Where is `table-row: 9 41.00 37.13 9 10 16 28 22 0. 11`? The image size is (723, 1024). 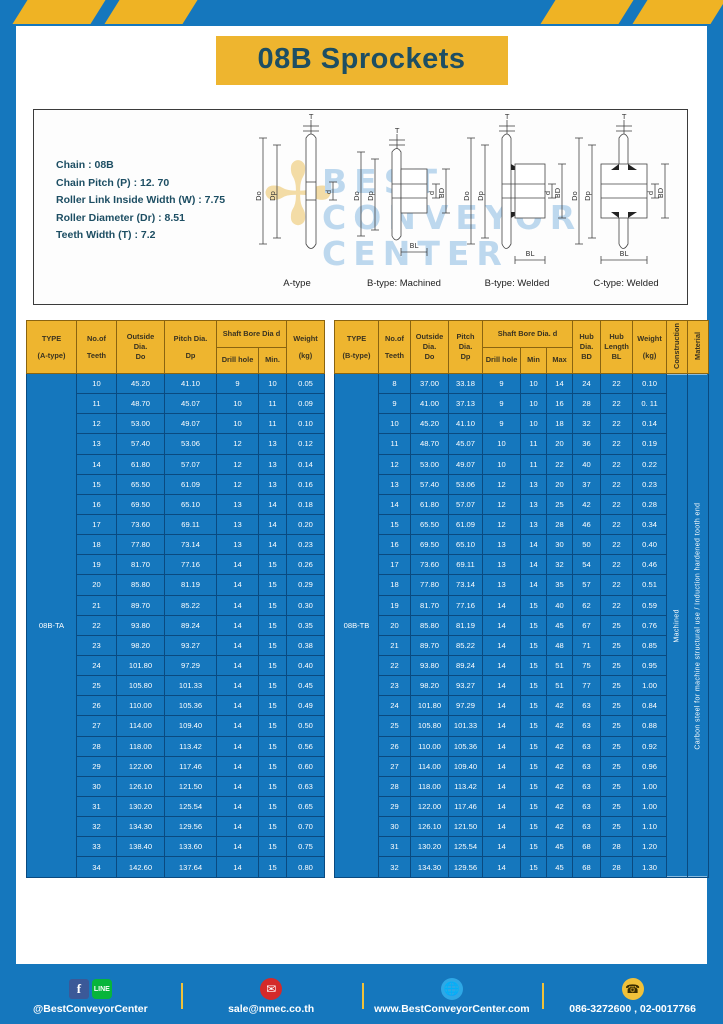
table-row: 9 41.00 37.13 9 10 16 28 22 0. 11 is located at coordinates (522, 404).